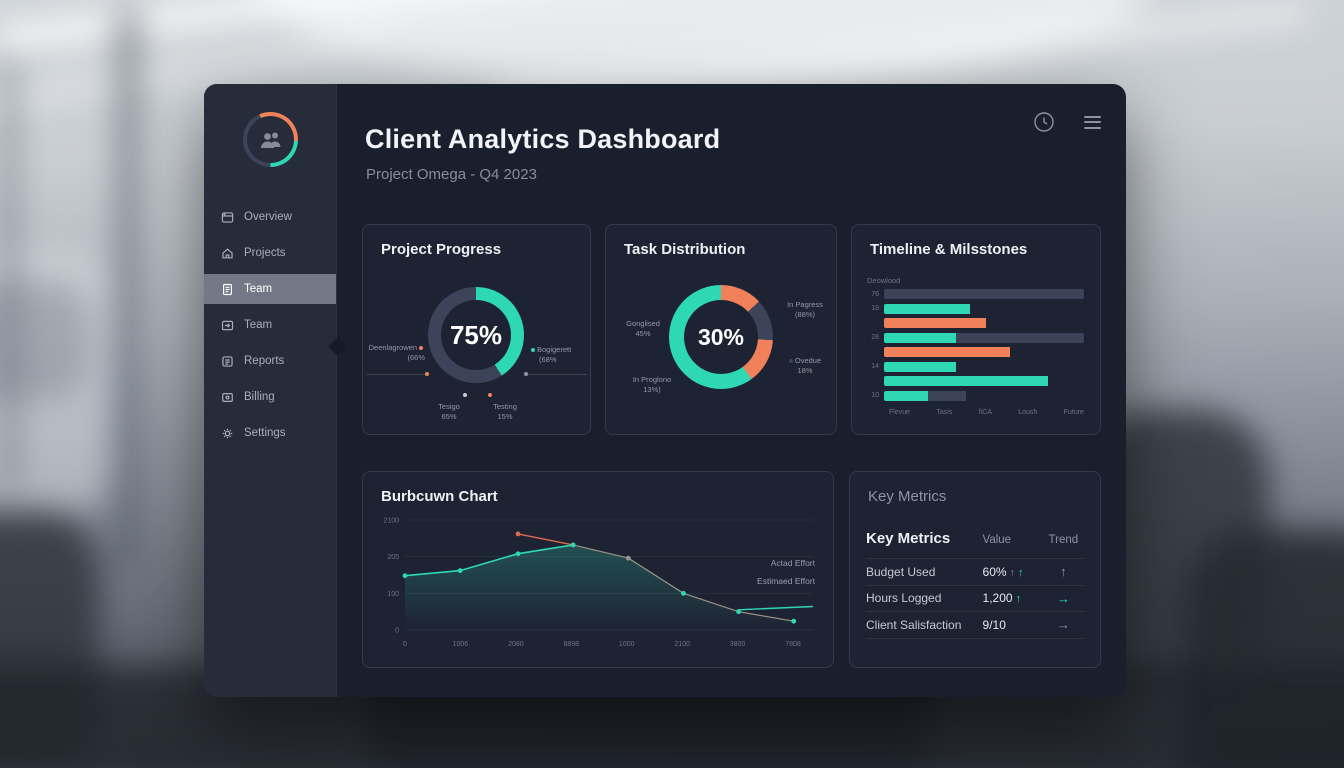 Image resolution: width=1344 pixels, height=768 pixels. Describe the element at coordinates (543, 139) in the screenshot. I see `page-title: Client Analytics Dashboard` at that location.